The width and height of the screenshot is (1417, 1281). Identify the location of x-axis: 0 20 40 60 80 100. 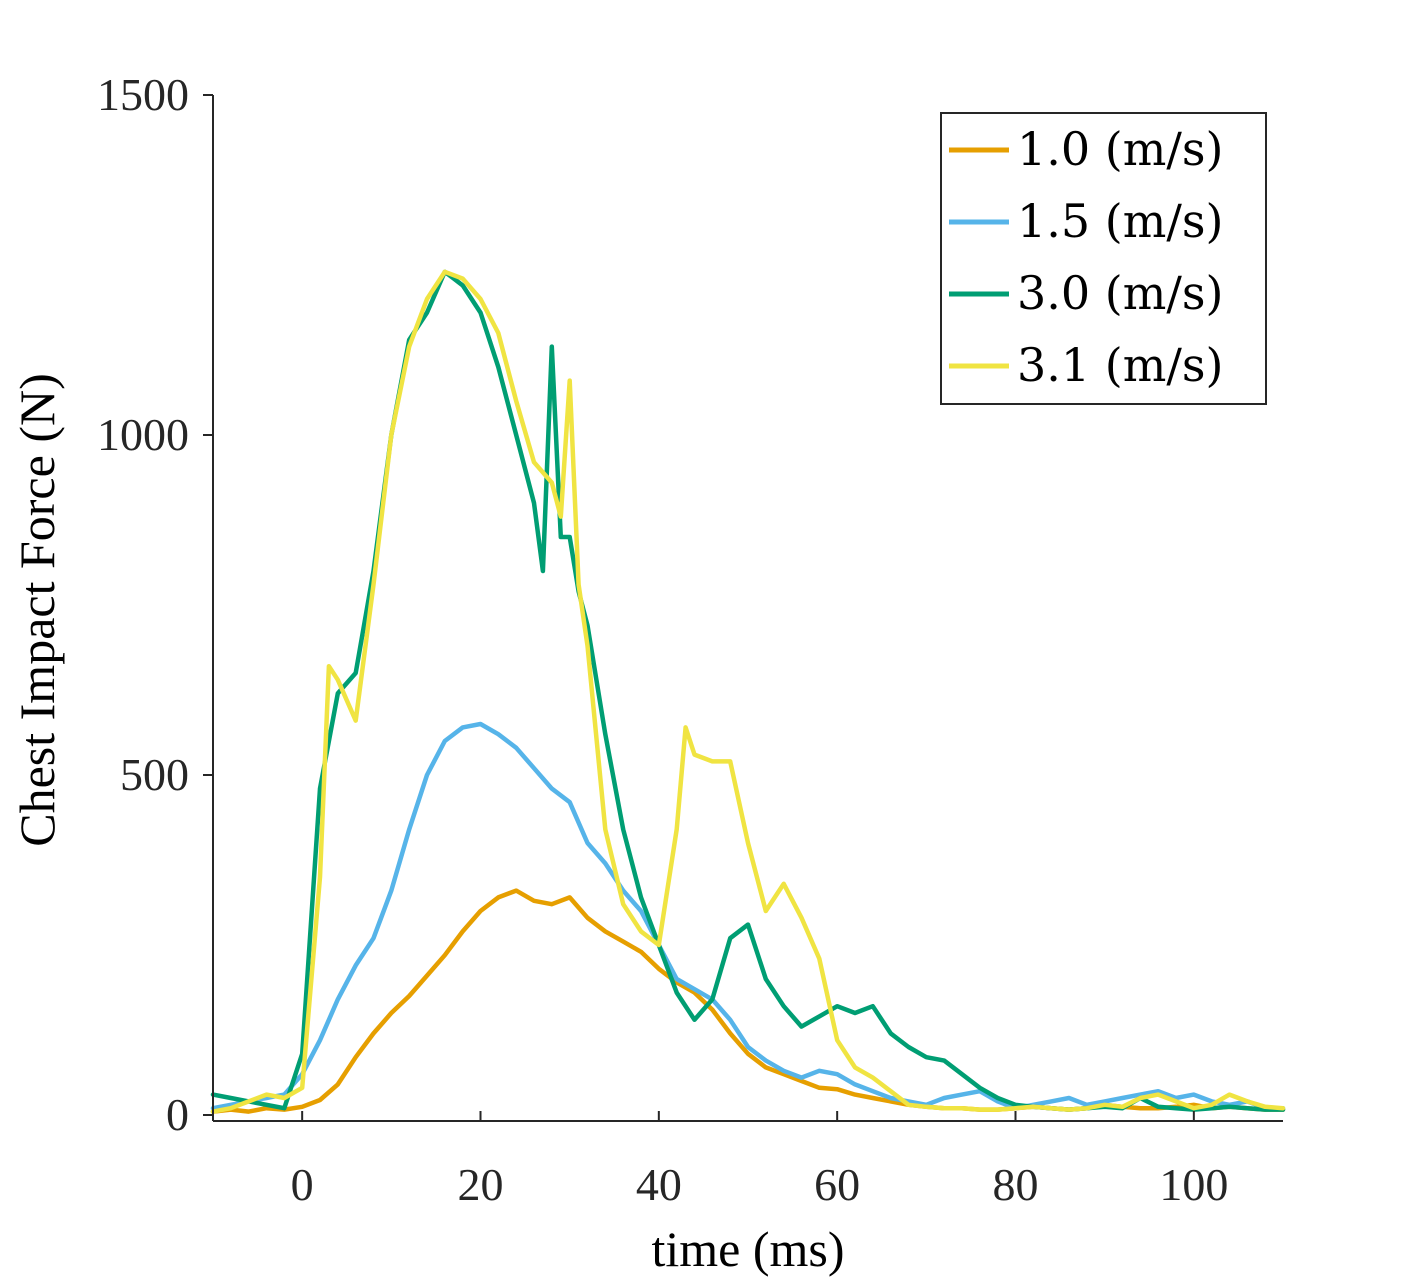
(748, 1160).